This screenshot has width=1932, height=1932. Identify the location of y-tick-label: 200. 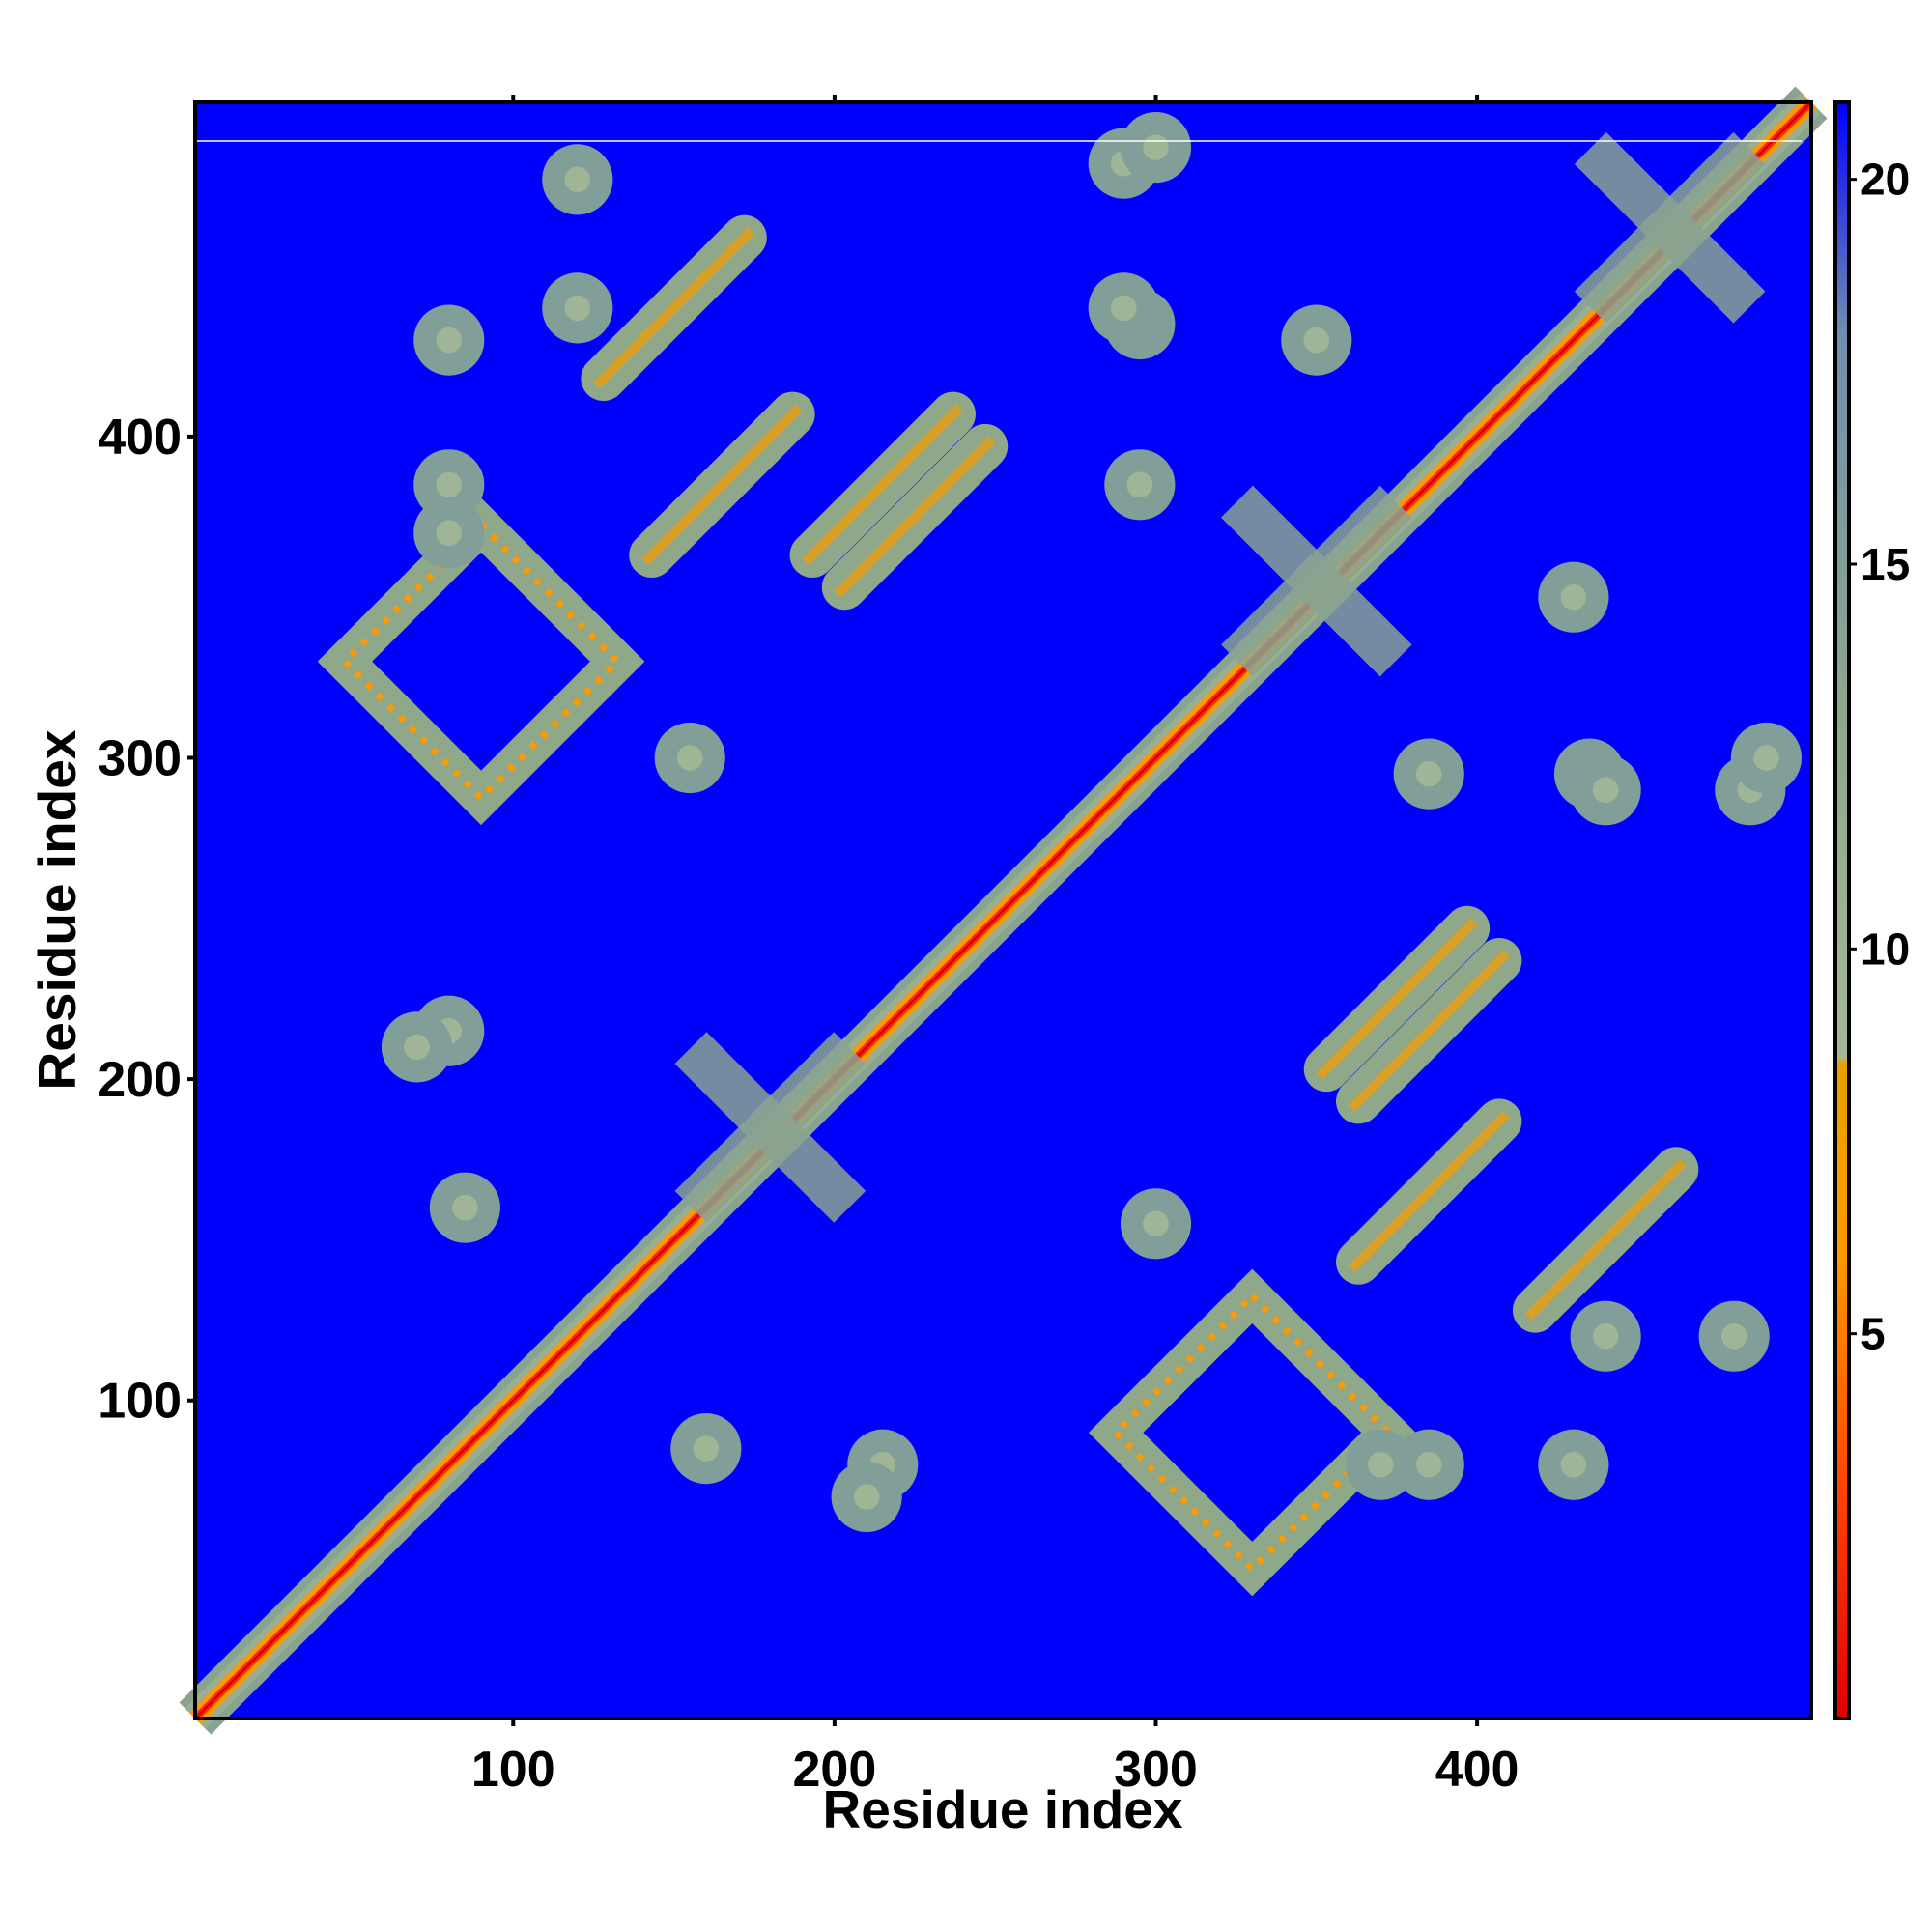
(140, 1080).